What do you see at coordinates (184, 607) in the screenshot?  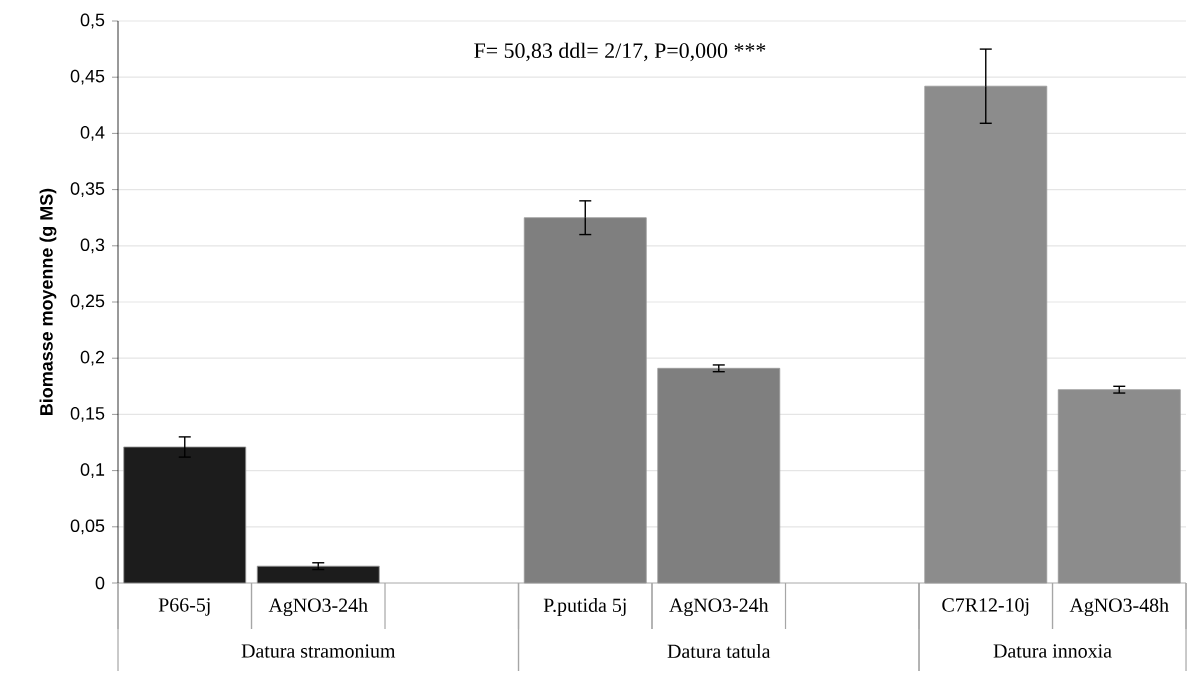 I see `x-tick-label: P66-5j` at bounding box center [184, 607].